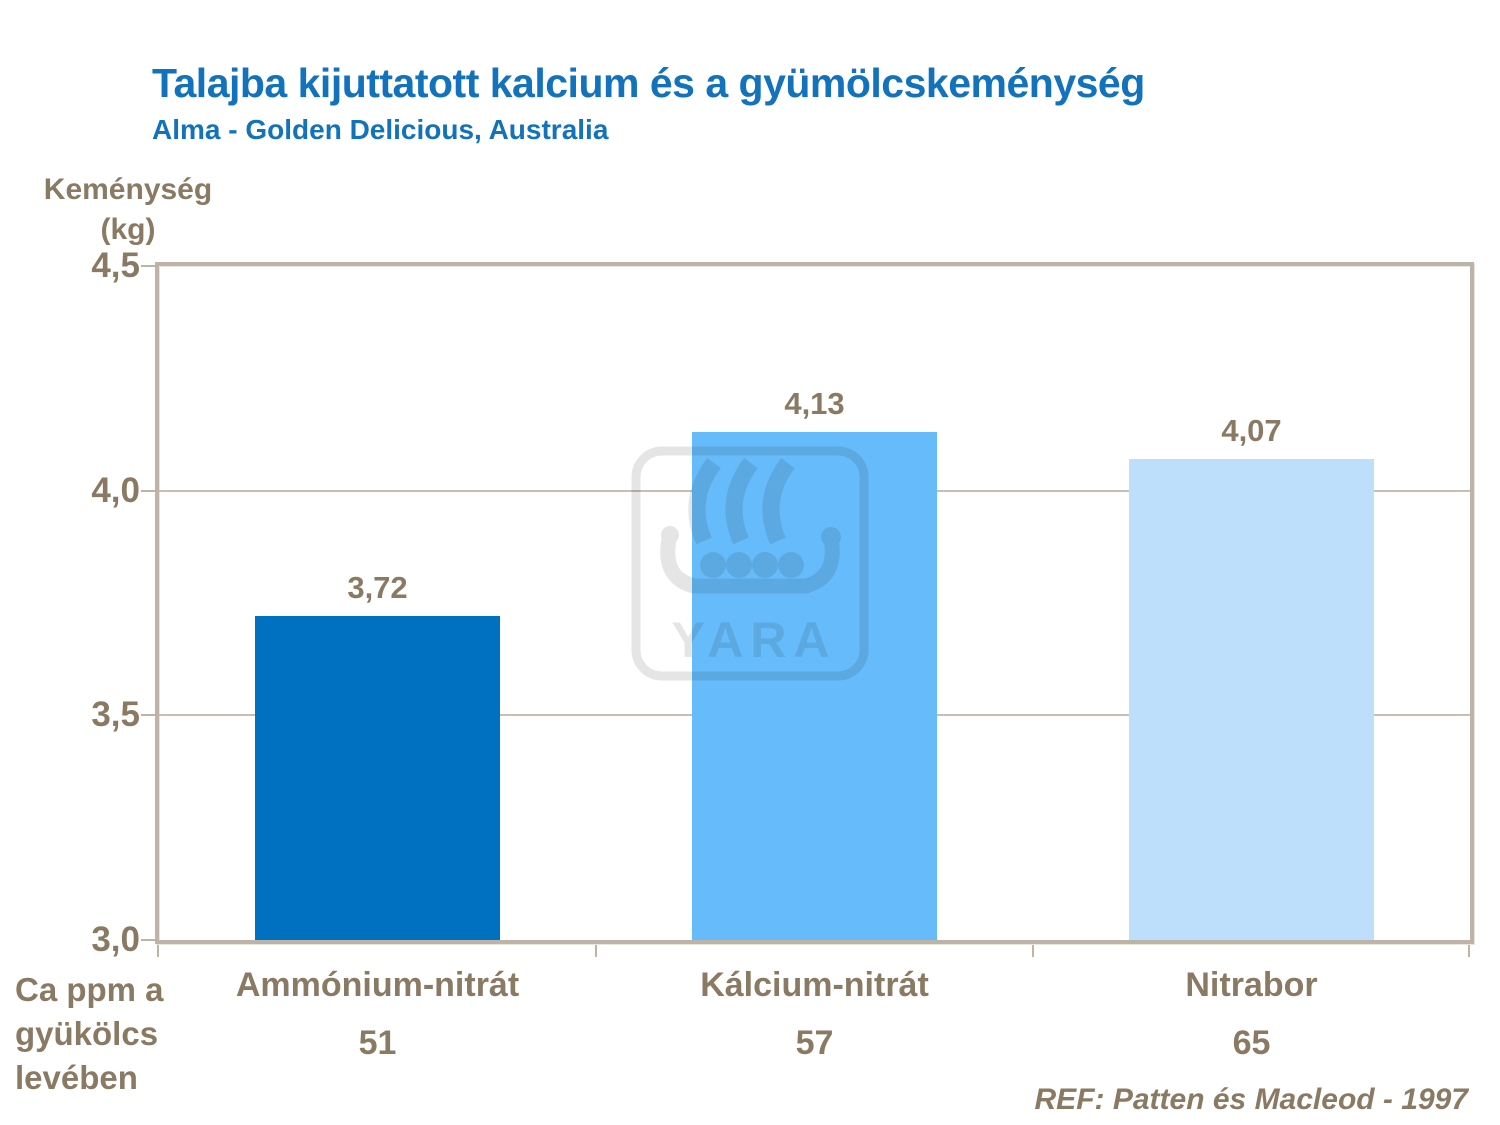 This screenshot has width=1500, height=1125. Describe the element at coordinates (814, 1014) in the screenshot. I see `x-category-kalcium-nitrat: Kálcium-nitrát 57` at that location.